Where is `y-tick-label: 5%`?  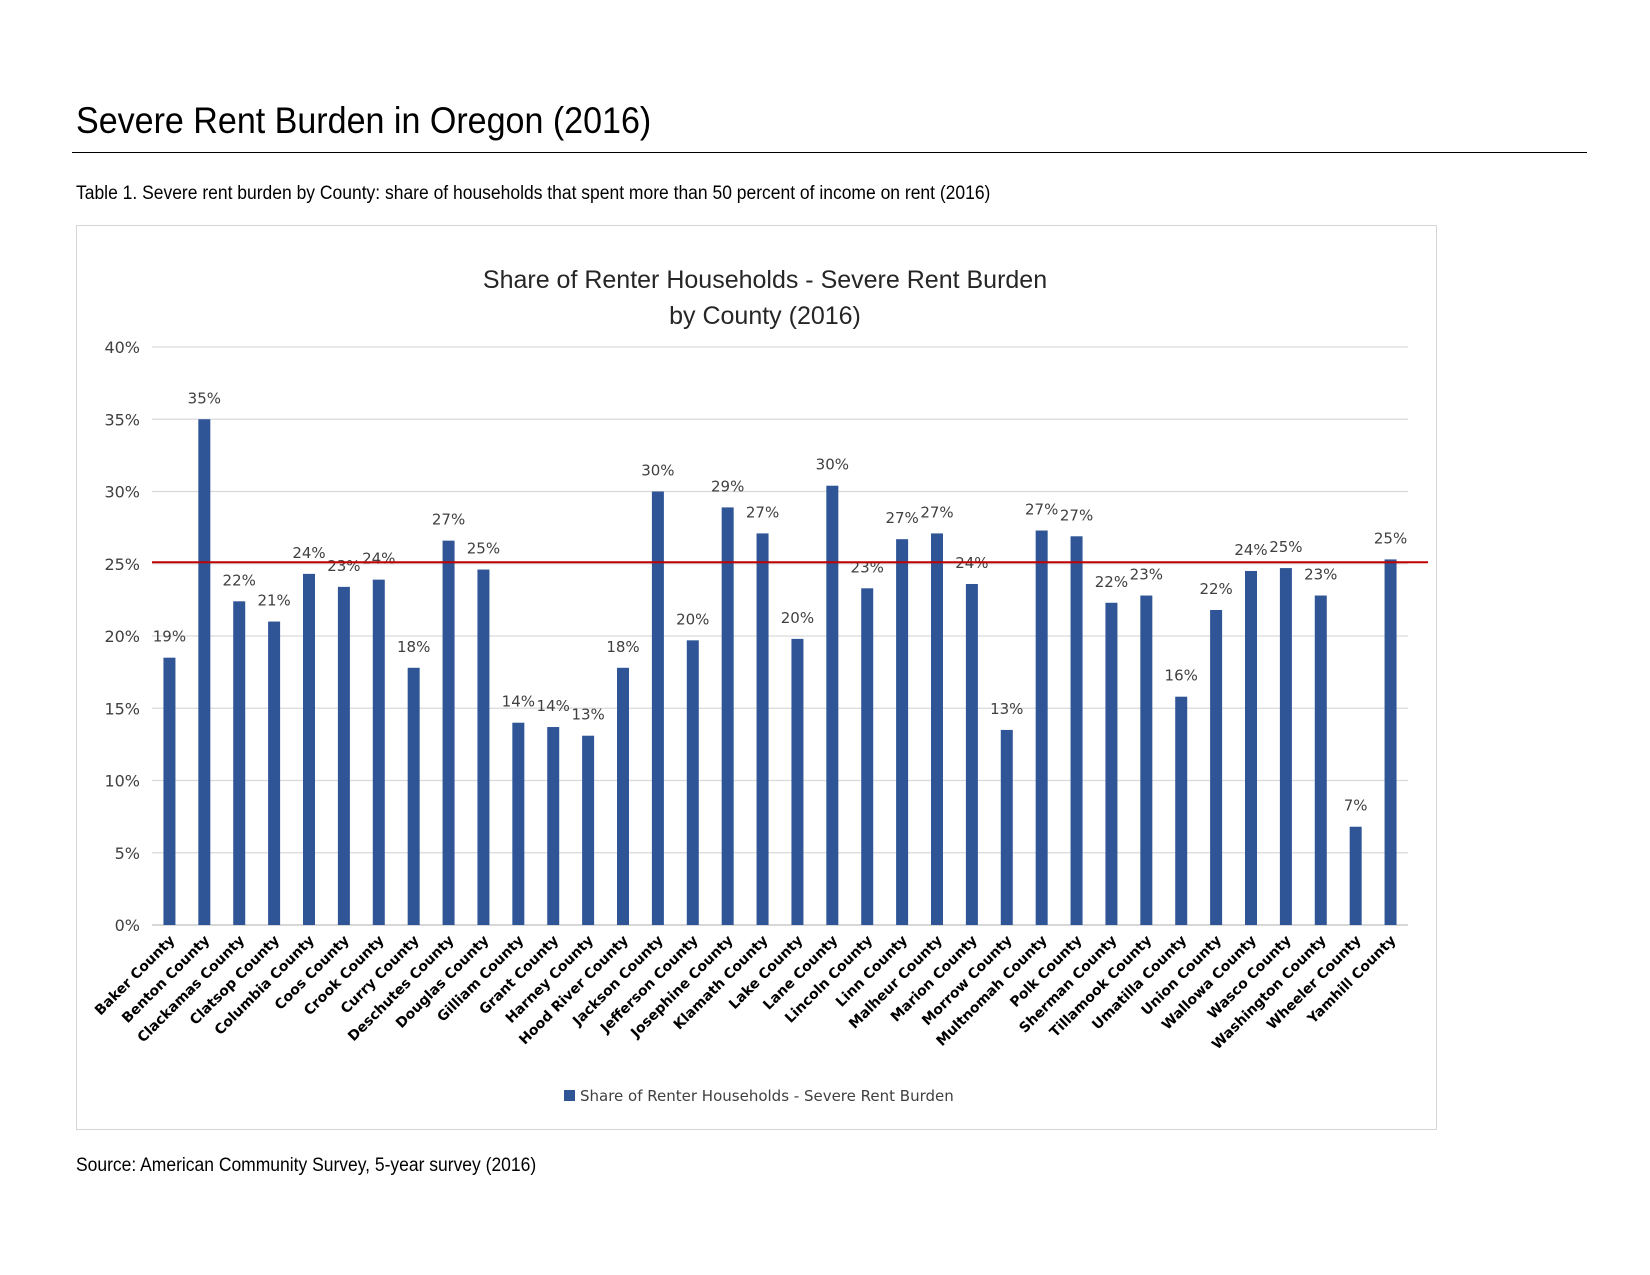
y-tick-label: 5% is located at coordinates (127, 853).